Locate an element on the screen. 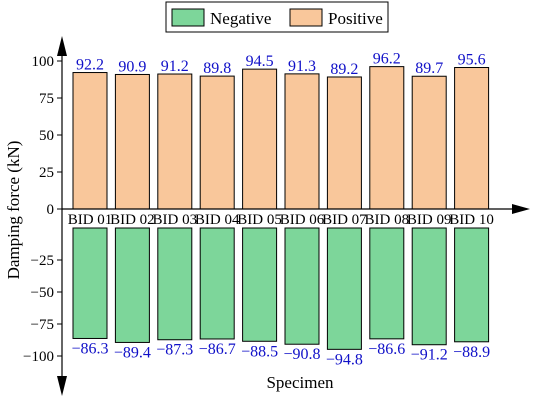 This screenshot has height=403, width=550. positive-value-label-07: 89.2 is located at coordinates (344, 69).